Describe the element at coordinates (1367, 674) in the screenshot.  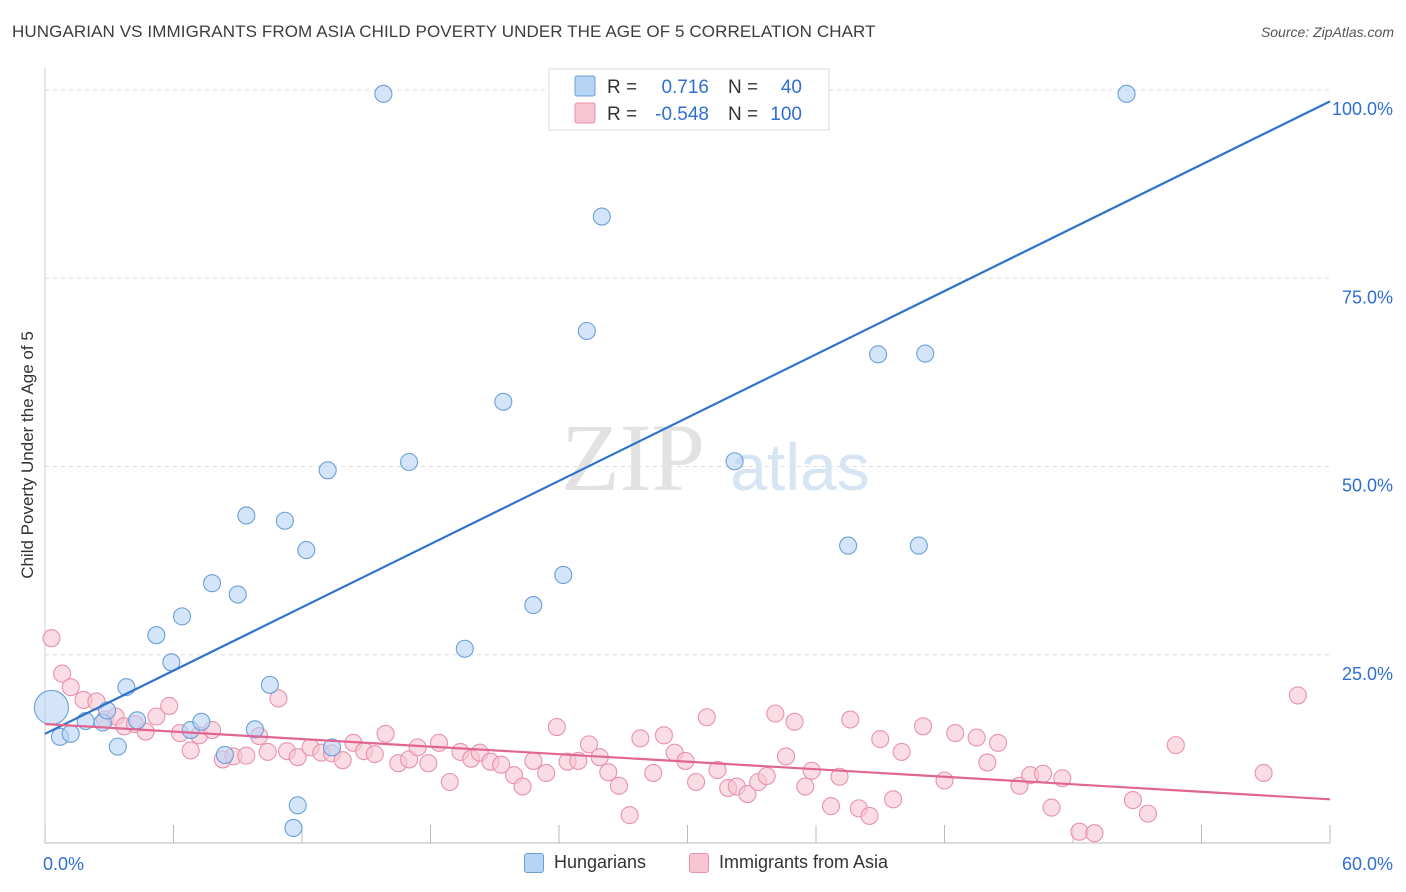
I see `y-tick-label: 25.0%` at that location.